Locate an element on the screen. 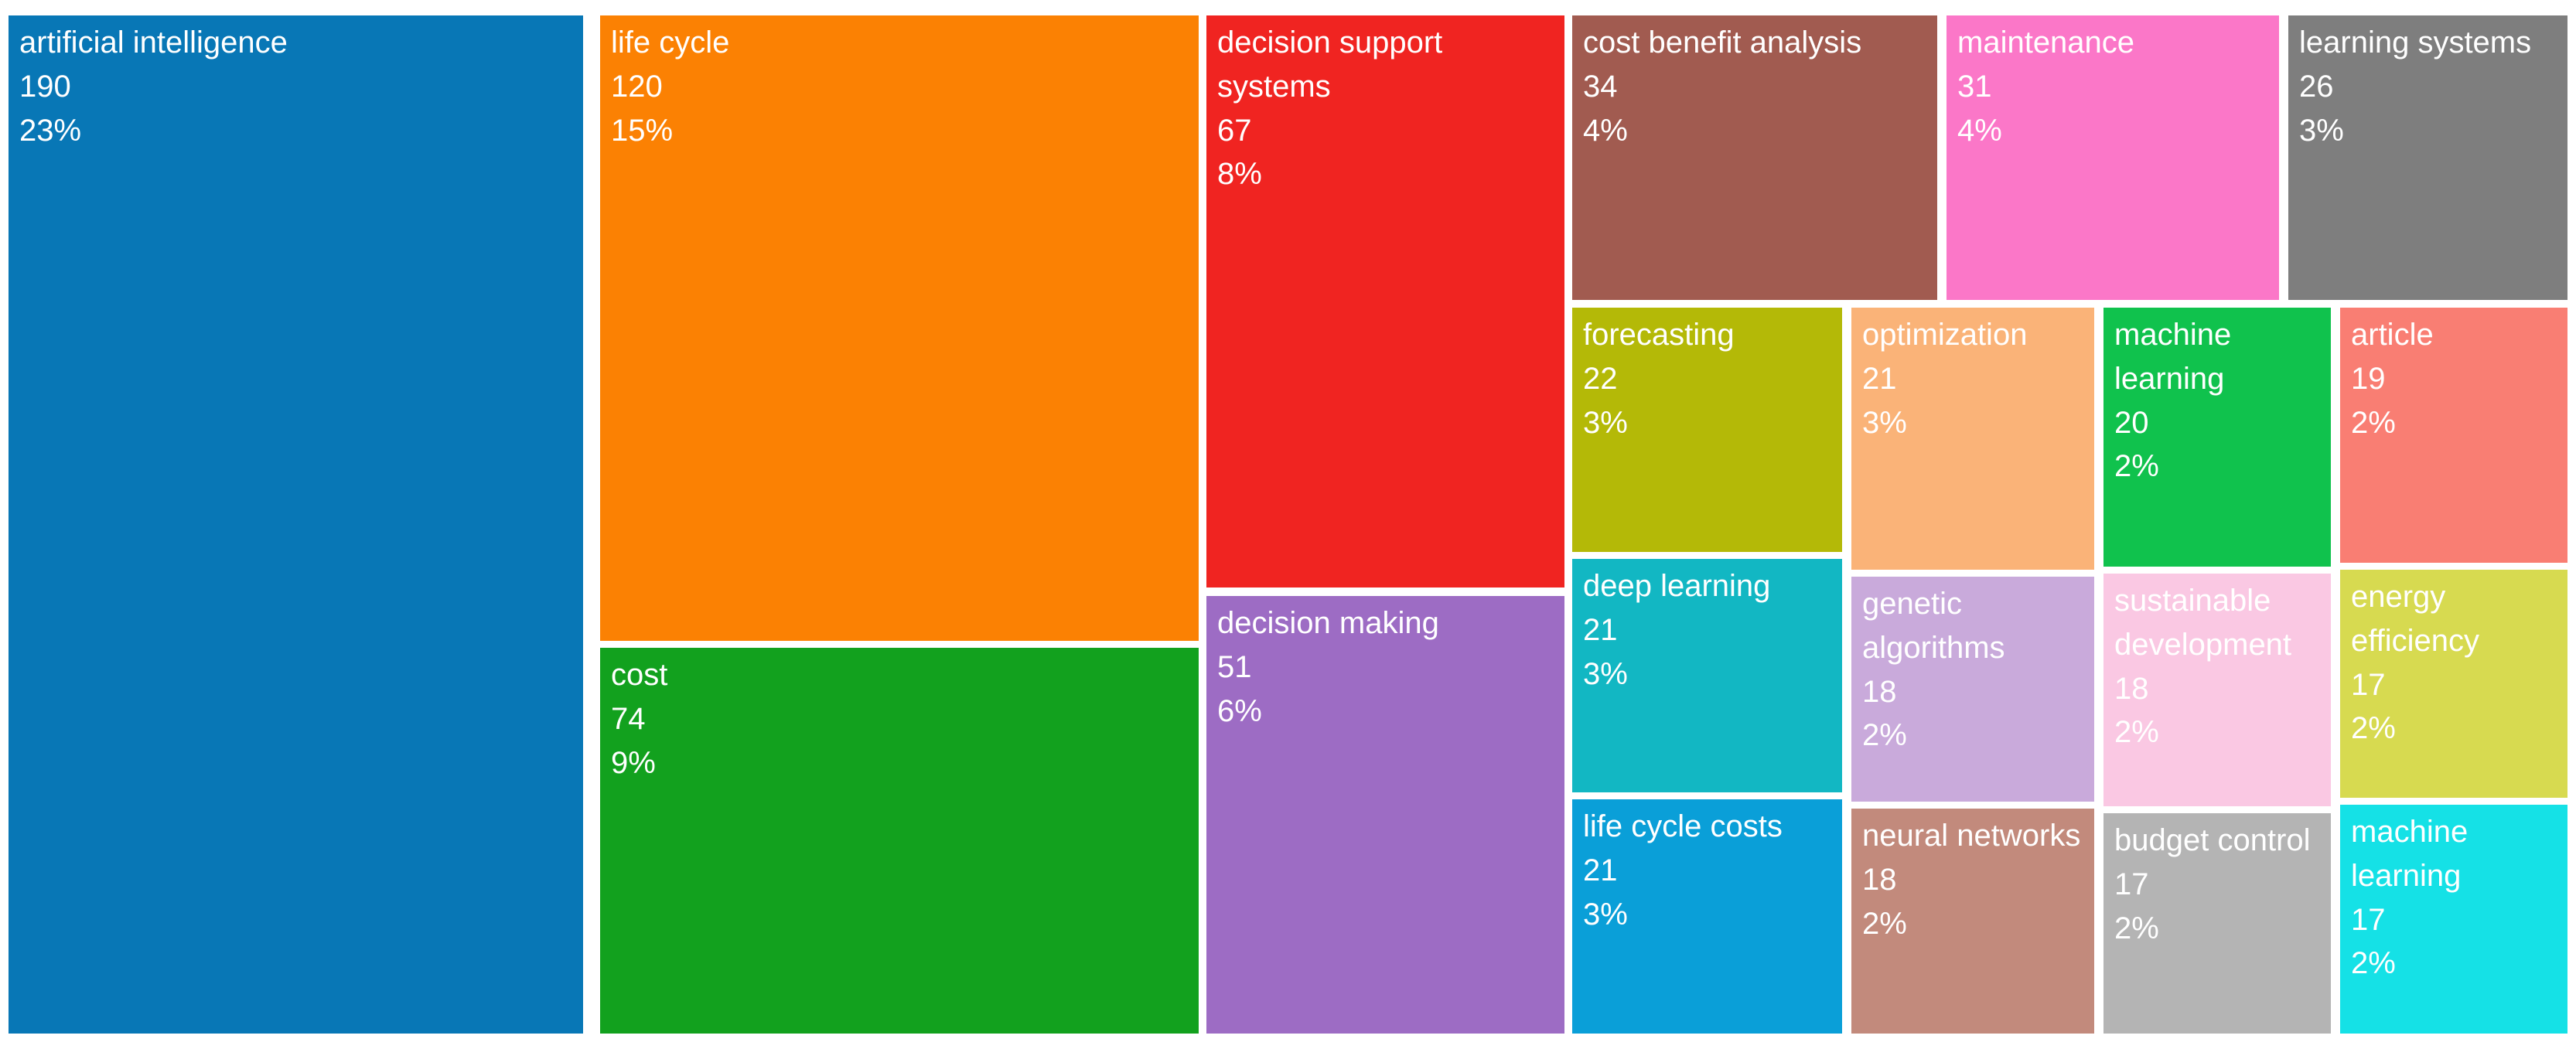 The height and width of the screenshot is (1049, 2576). tile-count-value: 34 is located at coordinates (1601, 86).